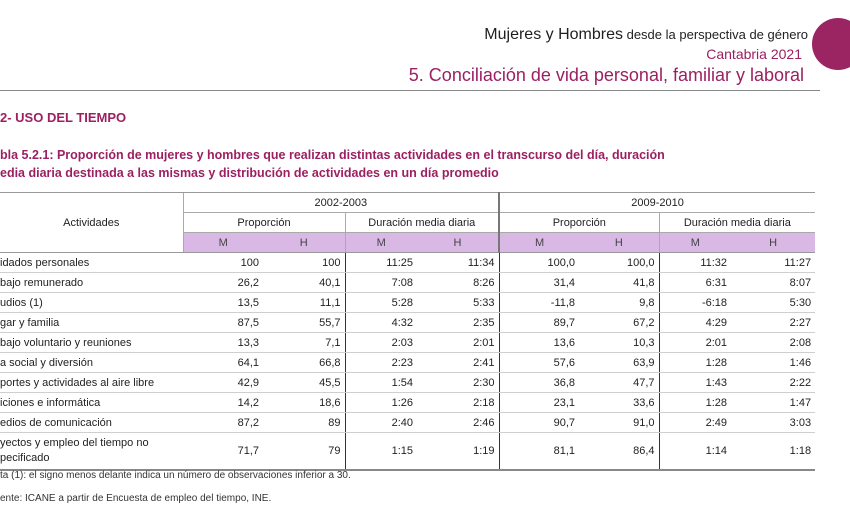  I want to click on activity-label: portes y actividades al aire libre, so click(91, 382).